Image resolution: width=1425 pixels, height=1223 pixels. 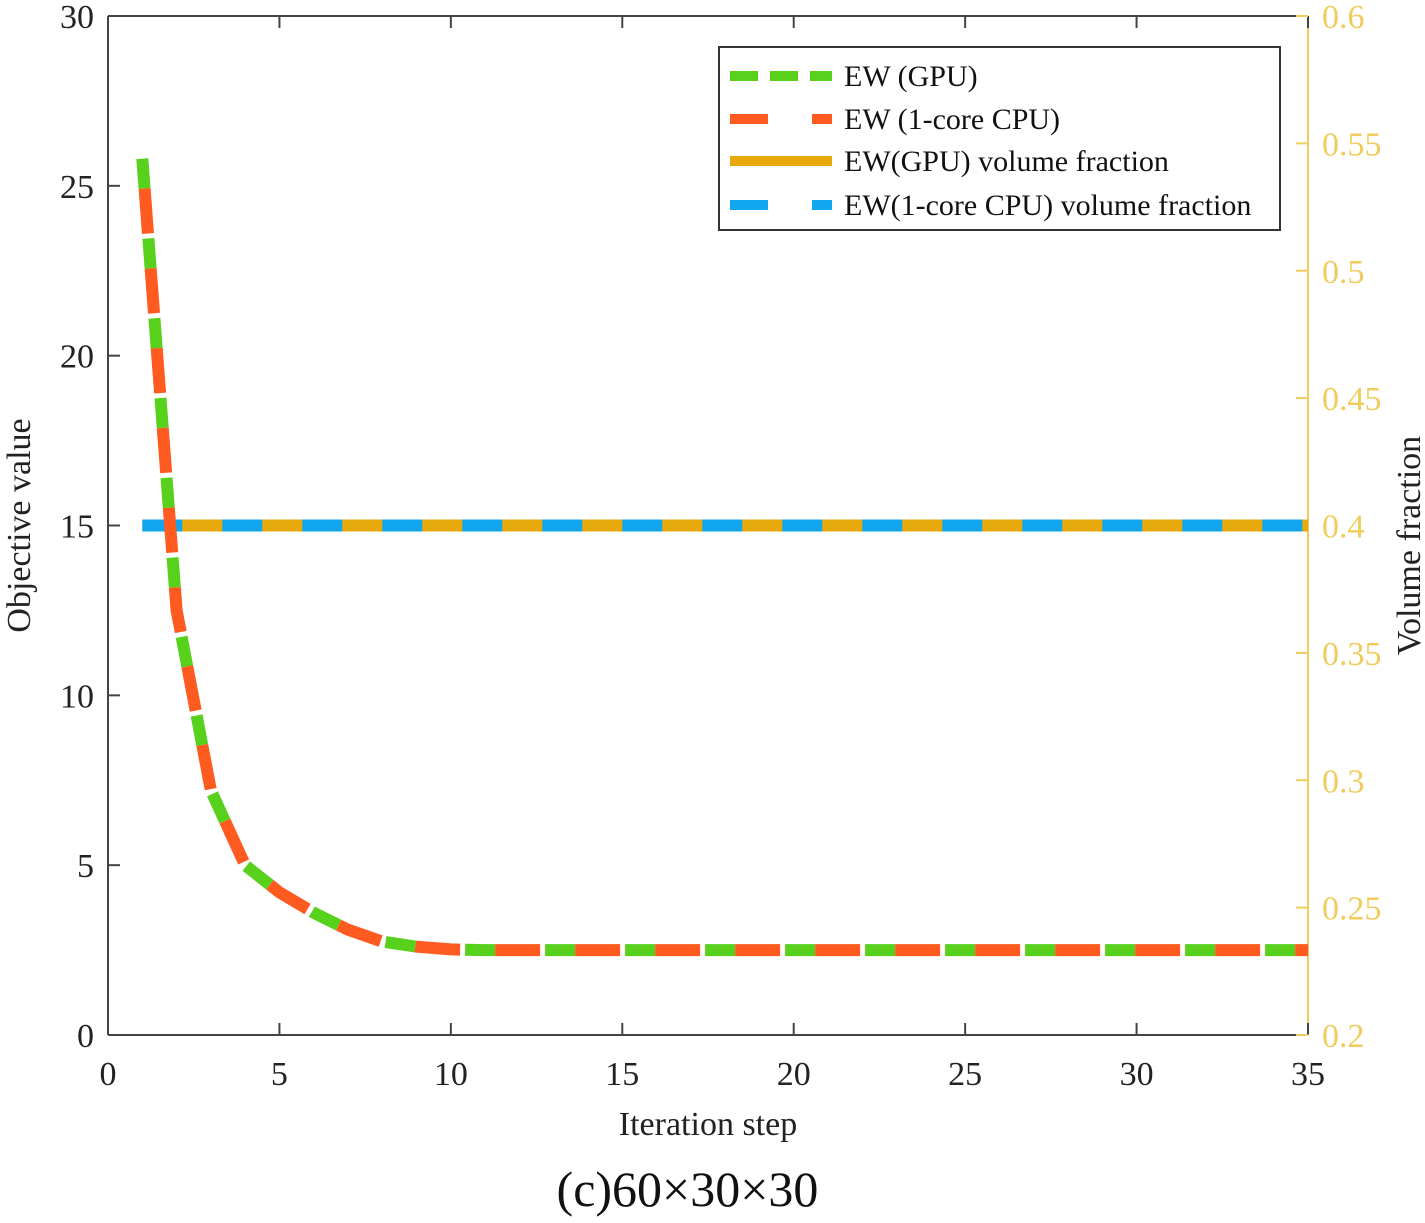 What do you see at coordinates (952, 119) in the screenshot?
I see `legend-entry-ew-cpu-label: EW (1-core CPU)` at bounding box center [952, 119].